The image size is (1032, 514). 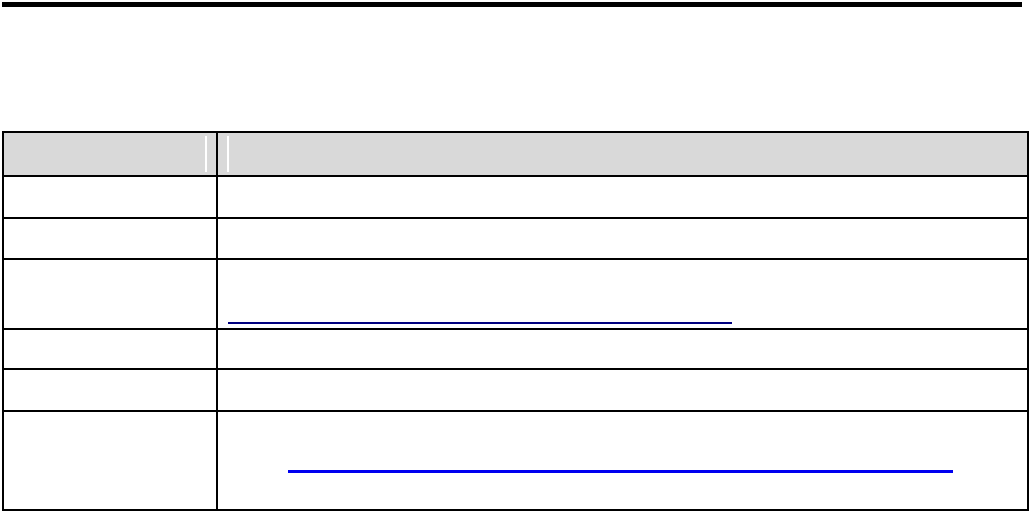 I want to click on row1-label-cell, so click(x=111, y=197).